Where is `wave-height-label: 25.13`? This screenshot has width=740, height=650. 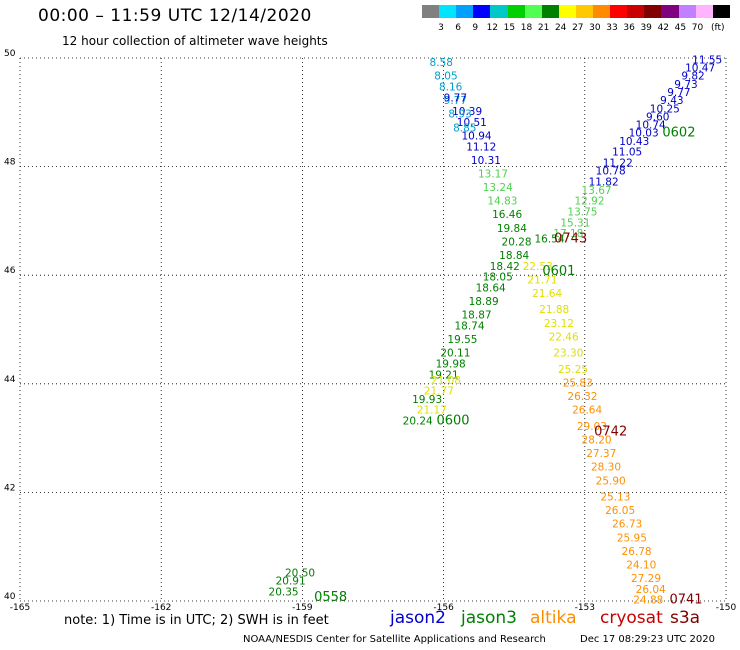
wave-height-label: 25.13 is located at coordinates (615, 498).